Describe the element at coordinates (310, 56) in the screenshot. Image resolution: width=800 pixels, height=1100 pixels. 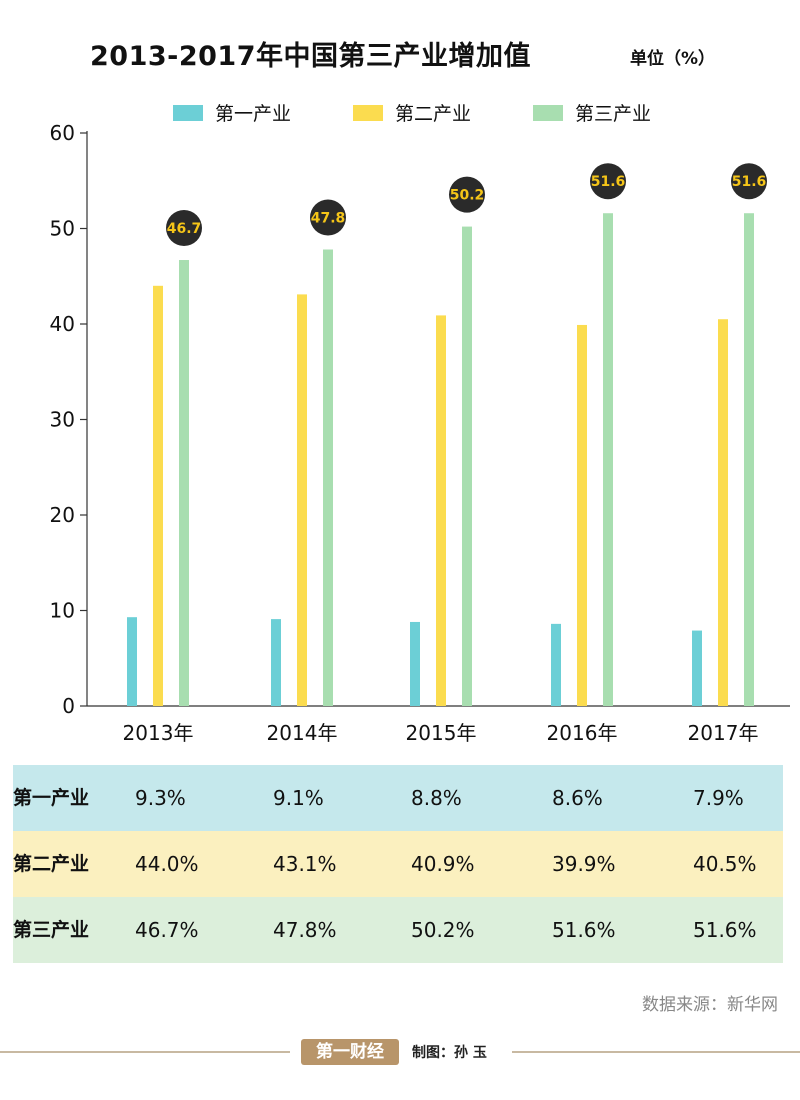
I see `chart-title: 2013-2017年中国第三产业增加值` at that location.